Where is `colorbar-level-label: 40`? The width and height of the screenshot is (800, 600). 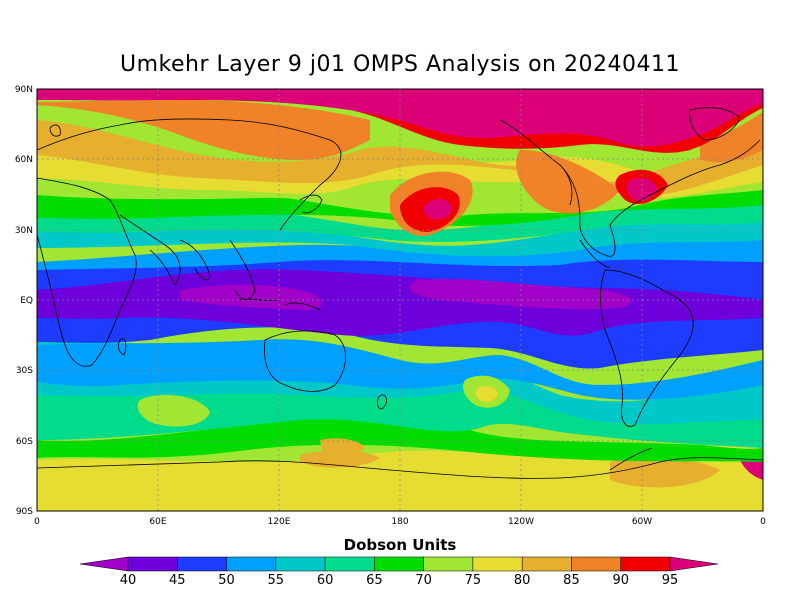
colorbar-level-label: 40 is located at coordinates (128, 580).